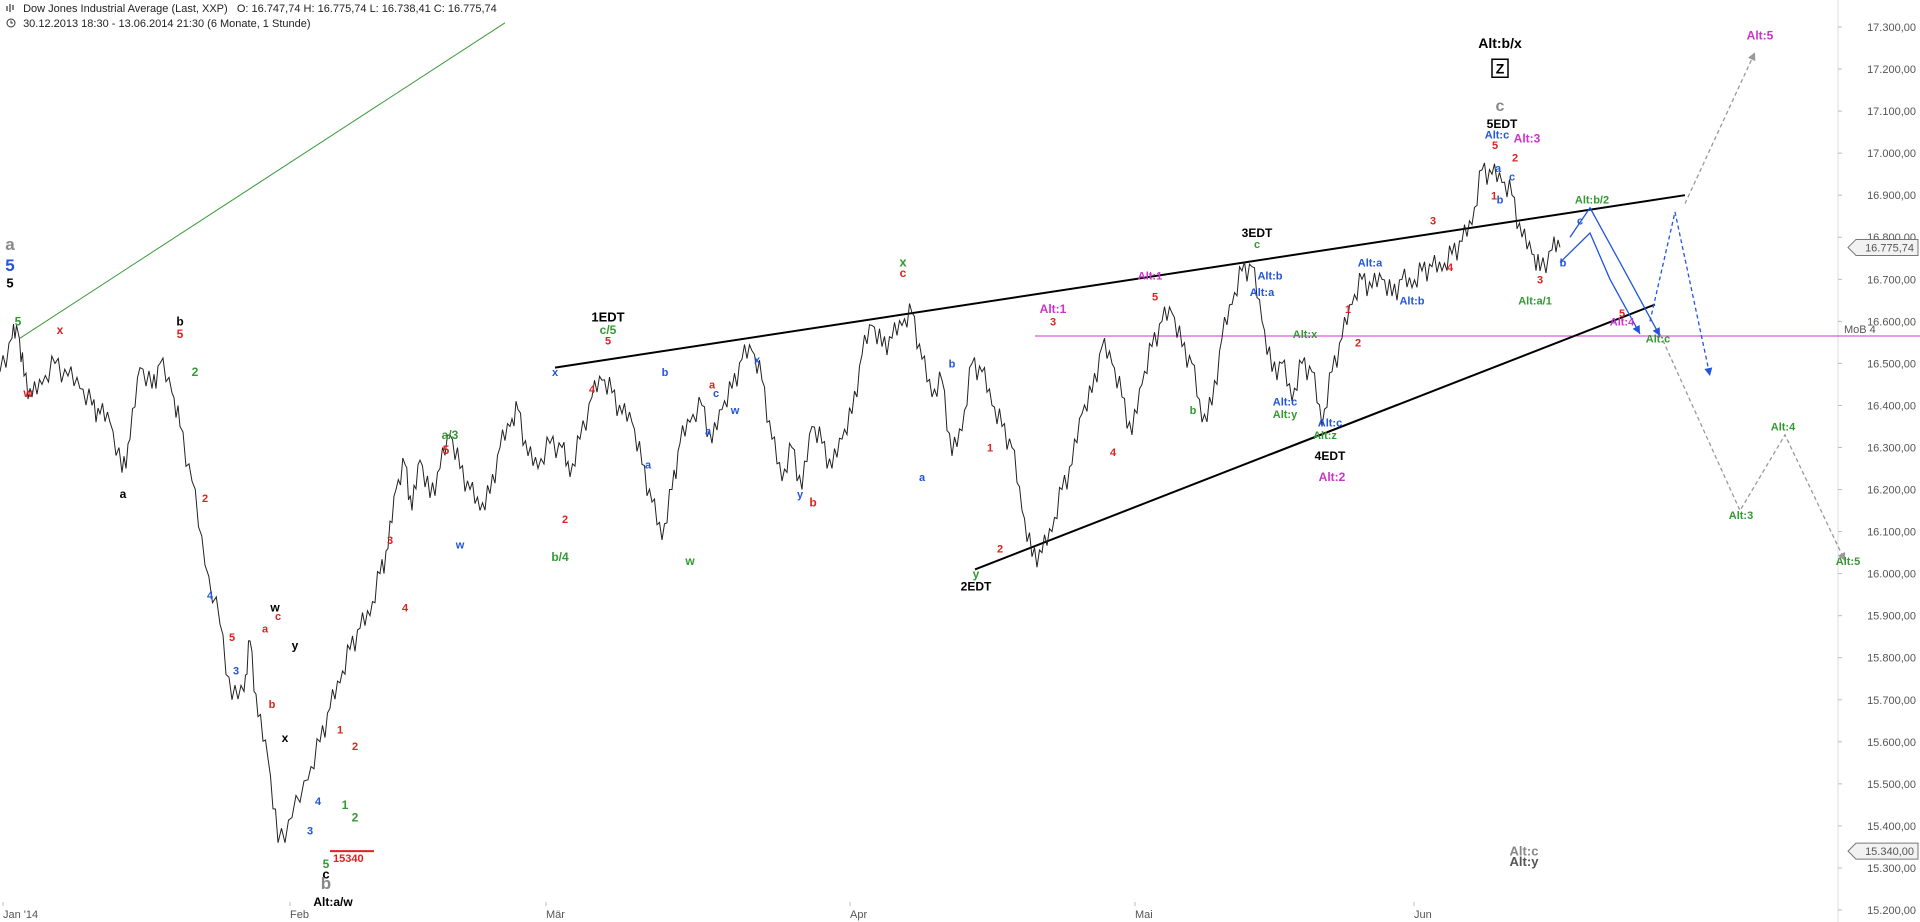  Describe the element at coordinates (20, 915) in the screenshot. I see `x-tick-label: Jan '14` at that location.